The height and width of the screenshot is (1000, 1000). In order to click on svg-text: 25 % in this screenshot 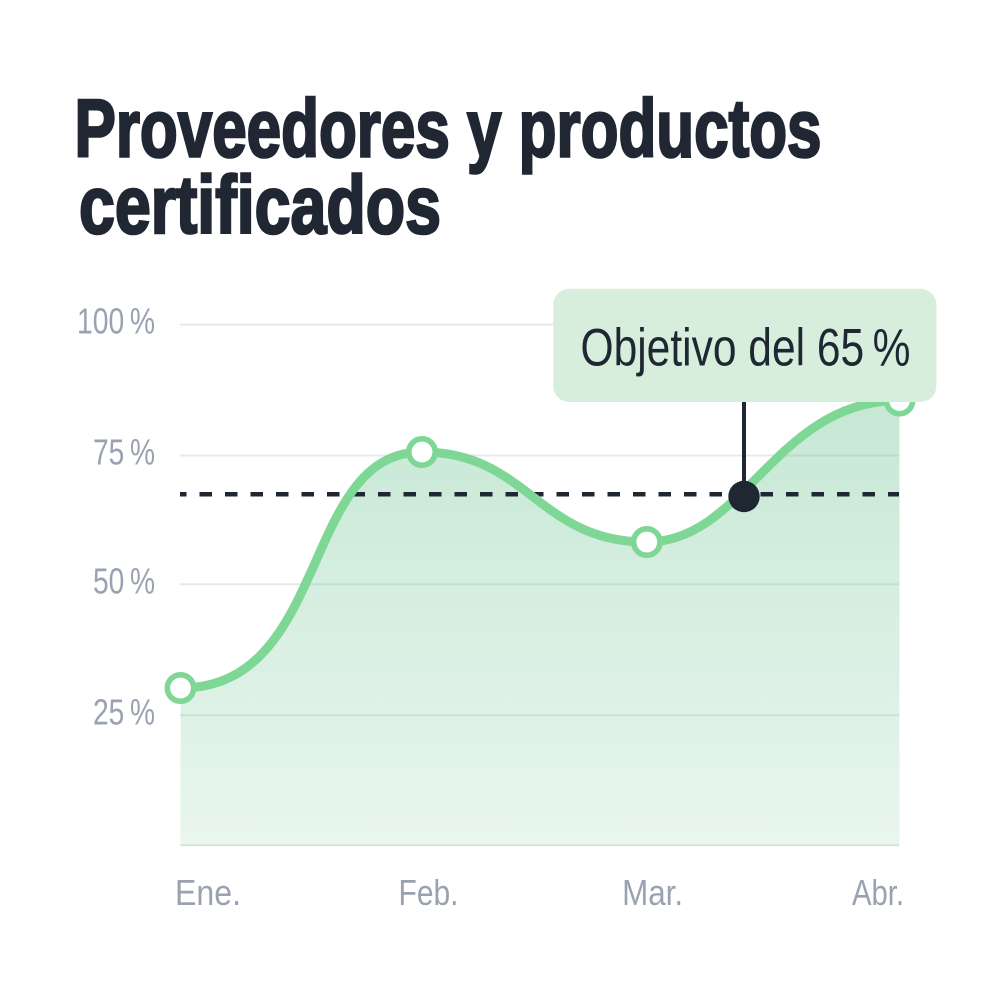, I will do `click(124, 712)`.